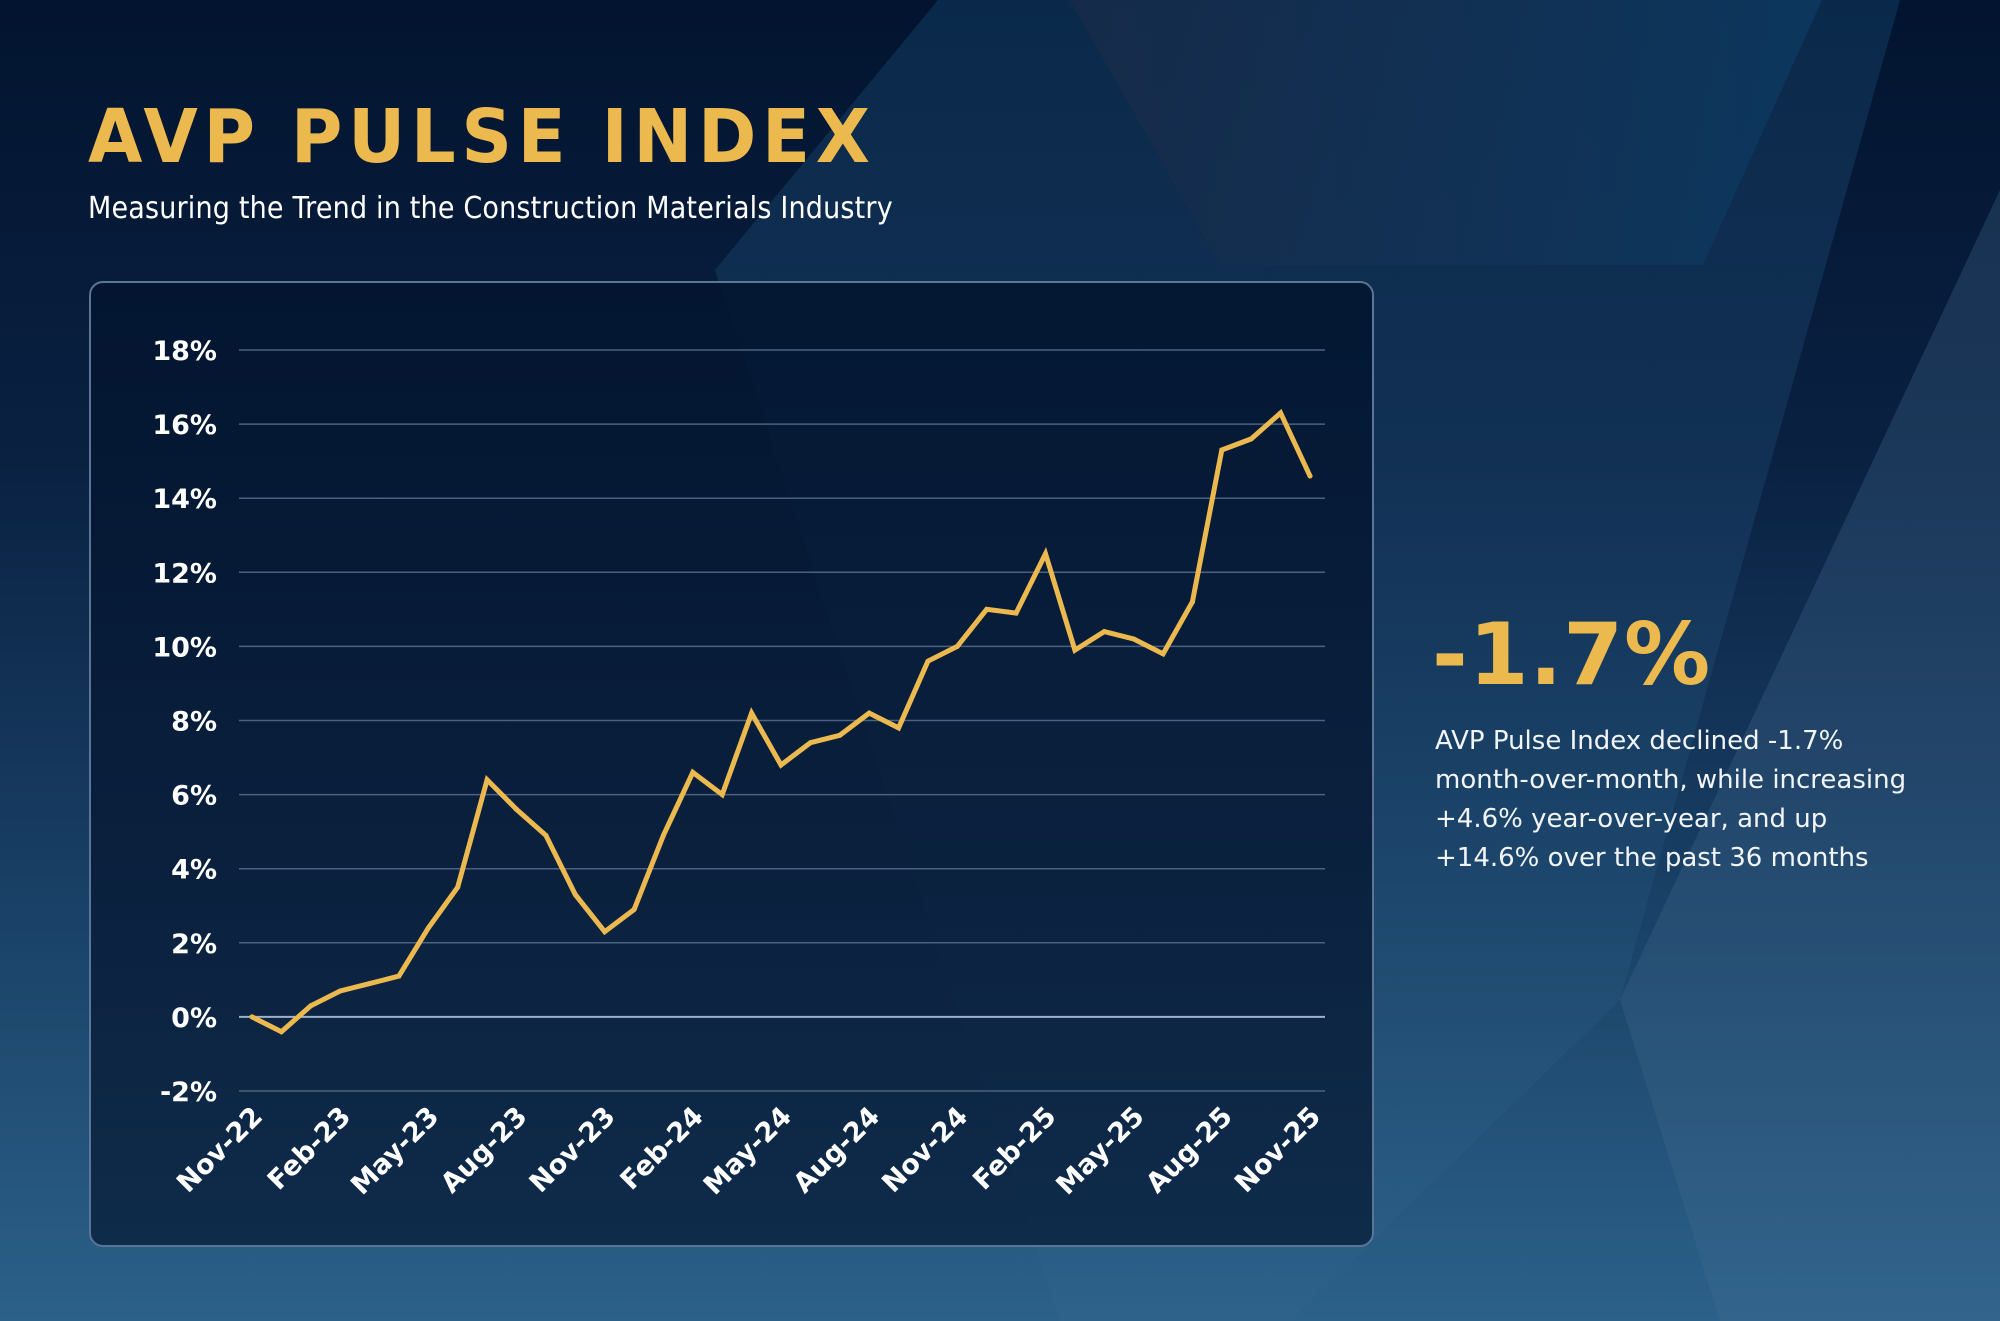 This screenshot has width=2000, height=1321. Describe the element at coordinates (194, 796) in the screenshot. I see `y-tick-label: 6%` at that location.